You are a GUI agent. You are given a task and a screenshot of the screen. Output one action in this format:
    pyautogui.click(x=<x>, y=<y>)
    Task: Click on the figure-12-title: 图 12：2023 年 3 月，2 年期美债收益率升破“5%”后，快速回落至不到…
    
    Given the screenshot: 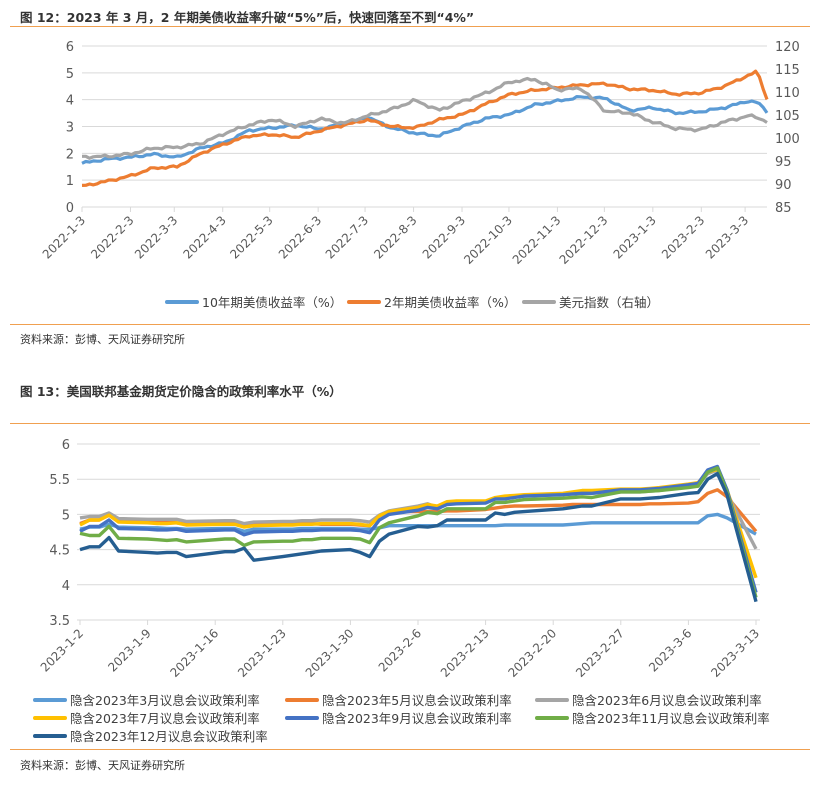 What is the action you would take?
    pyautogui.click(x=247, y=17)
    